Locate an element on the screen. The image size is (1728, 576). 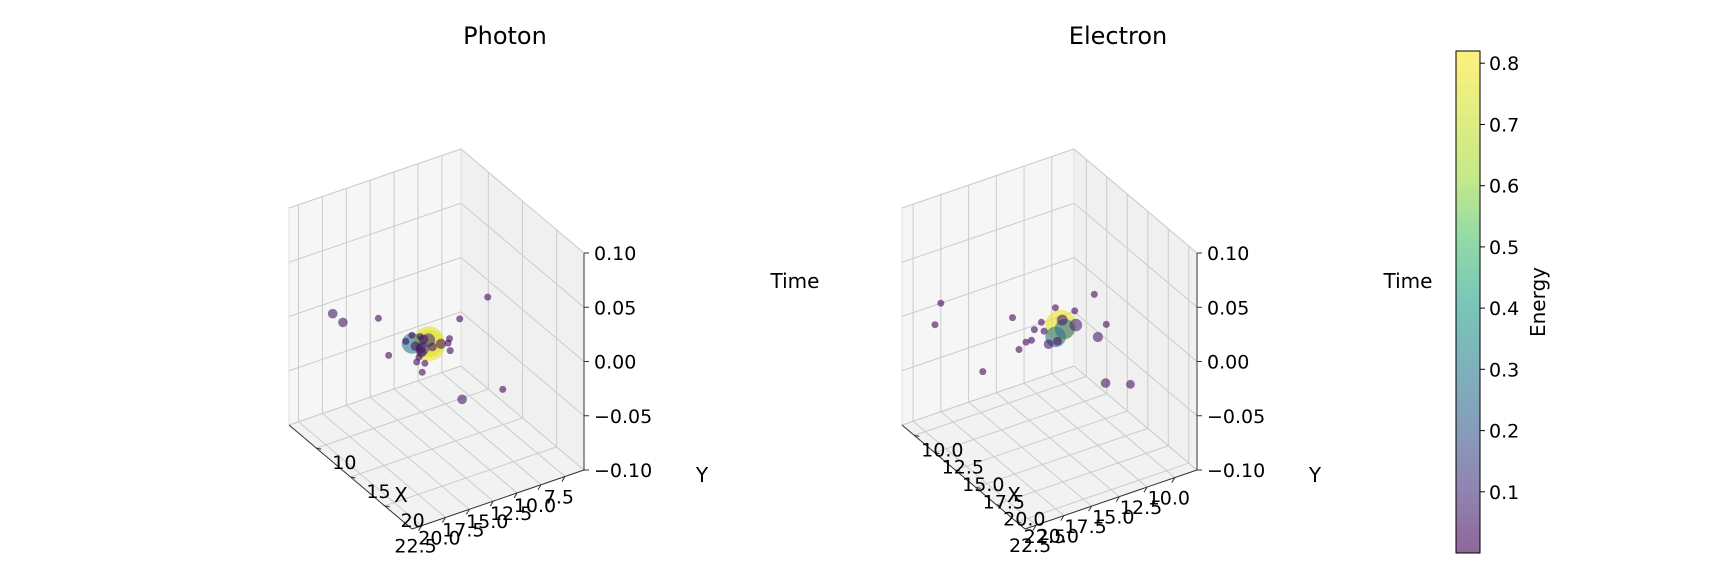
colorbar: 0.1 0.2 0.3 0.4 0.5 0.6 0.7 0.8 Energy is located at coordinates (1502, 302).